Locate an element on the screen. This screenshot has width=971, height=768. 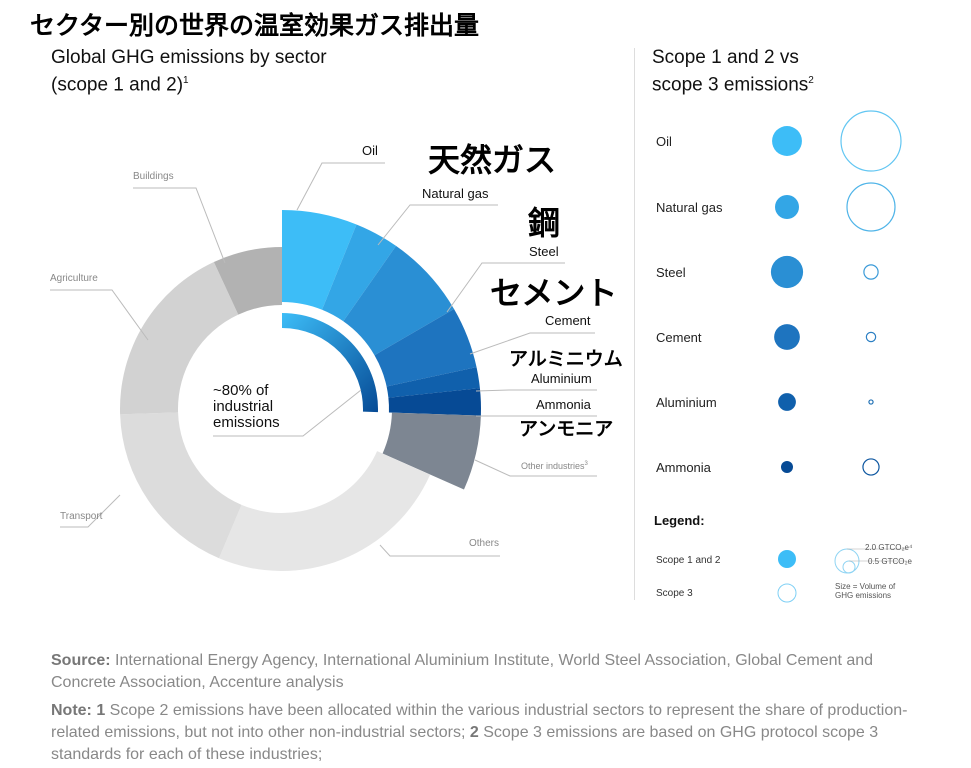
scope3-bubble-steel is located at coordinates (871, 272).